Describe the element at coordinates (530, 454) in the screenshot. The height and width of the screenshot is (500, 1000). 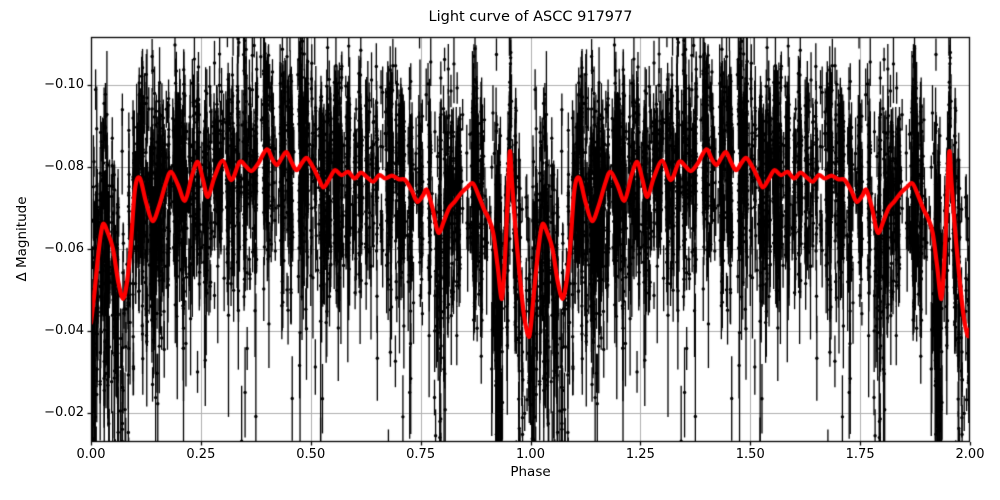
I see `x-tick-label: 1.00` at that location.